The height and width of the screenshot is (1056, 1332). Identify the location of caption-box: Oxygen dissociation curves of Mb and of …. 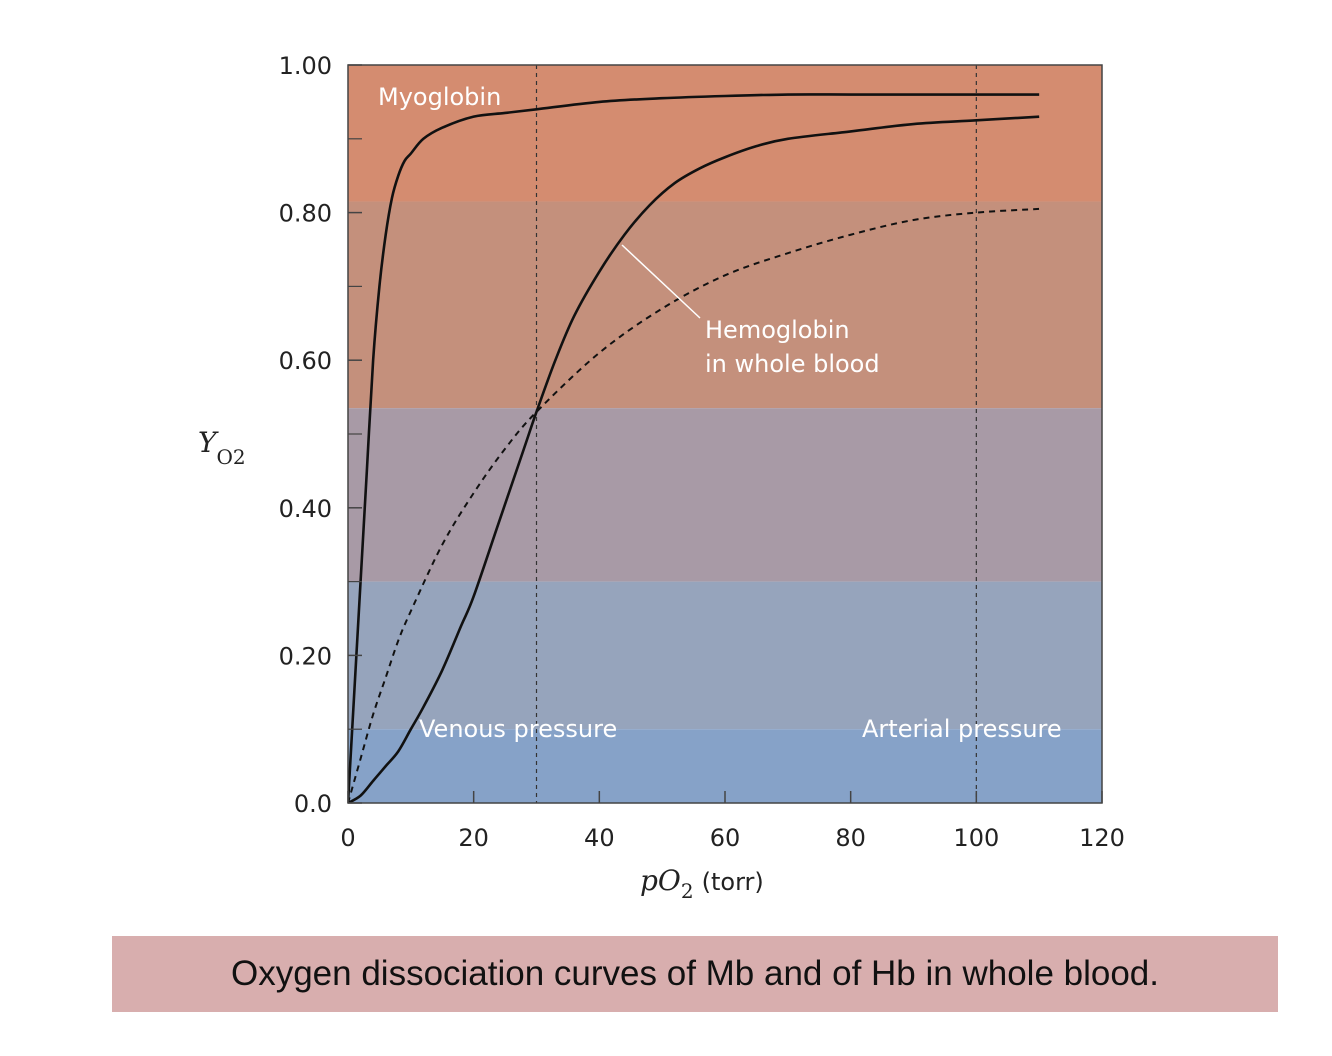
(695, 974).